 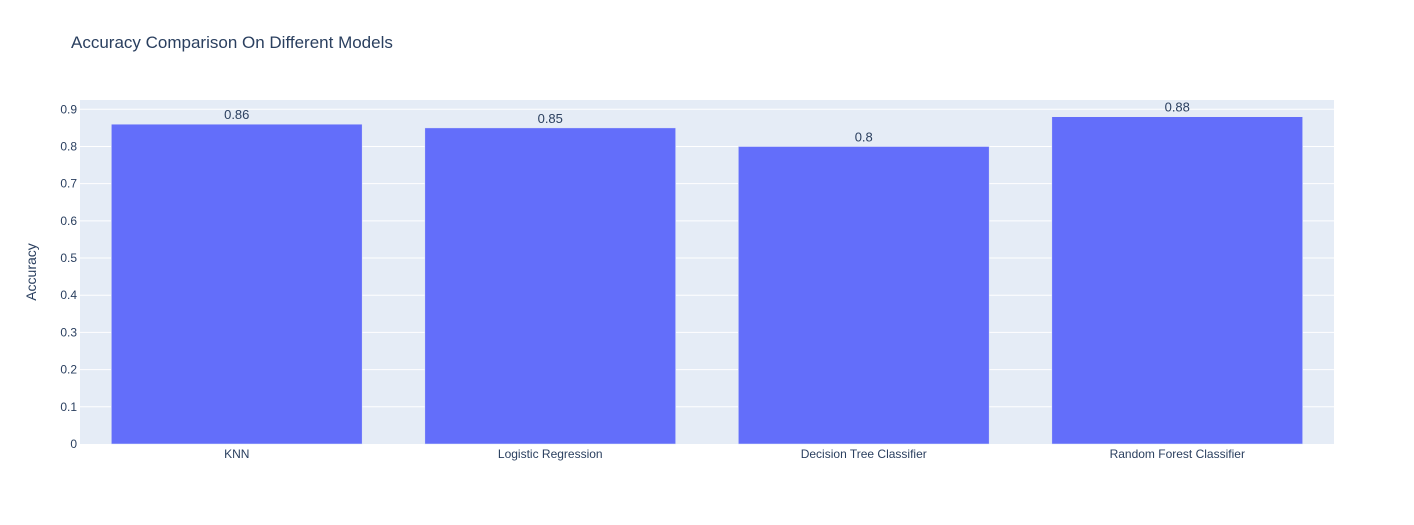 I want to click on data-labels: 0.86 0.85 0.8 0.88, so click(x=707, y=122).